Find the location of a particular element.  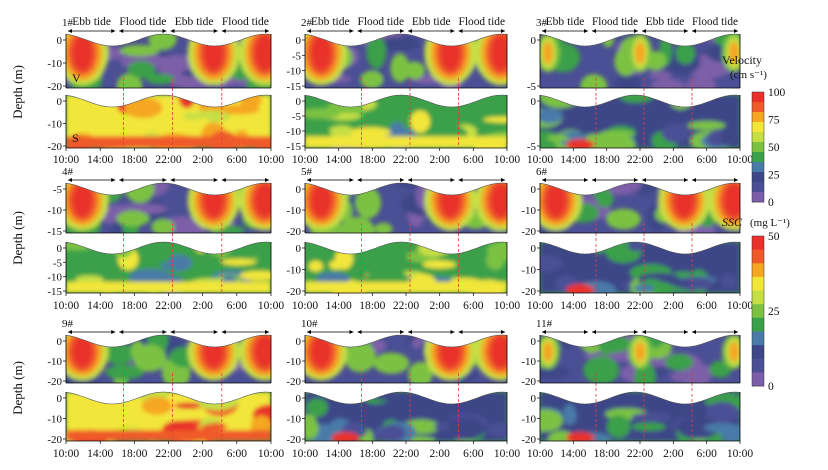

colorbar-title: SSC is located at coordinates (732, 222).